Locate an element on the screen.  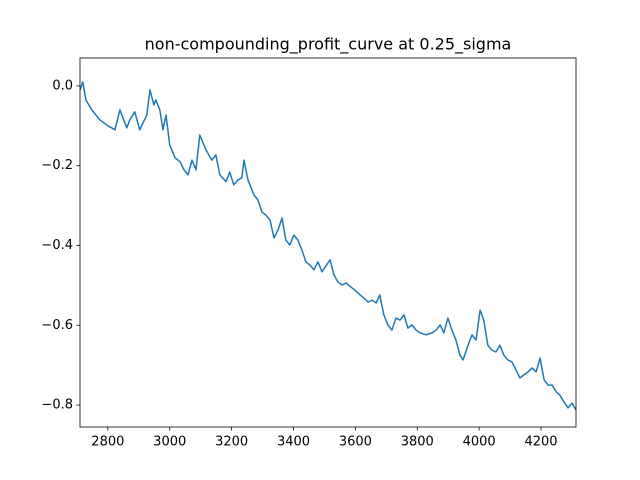
x-tick-label: 4000 is located at coordinates (479, 442).